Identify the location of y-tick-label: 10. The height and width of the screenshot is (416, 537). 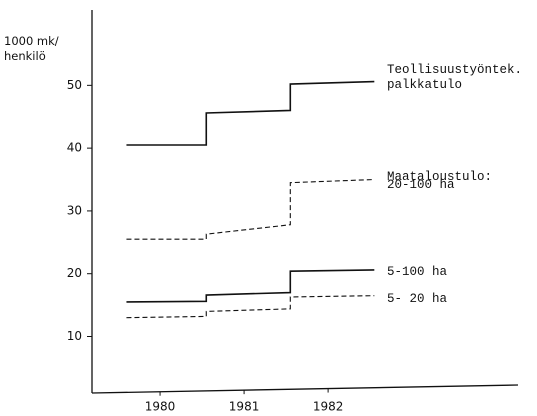
(74, 336).